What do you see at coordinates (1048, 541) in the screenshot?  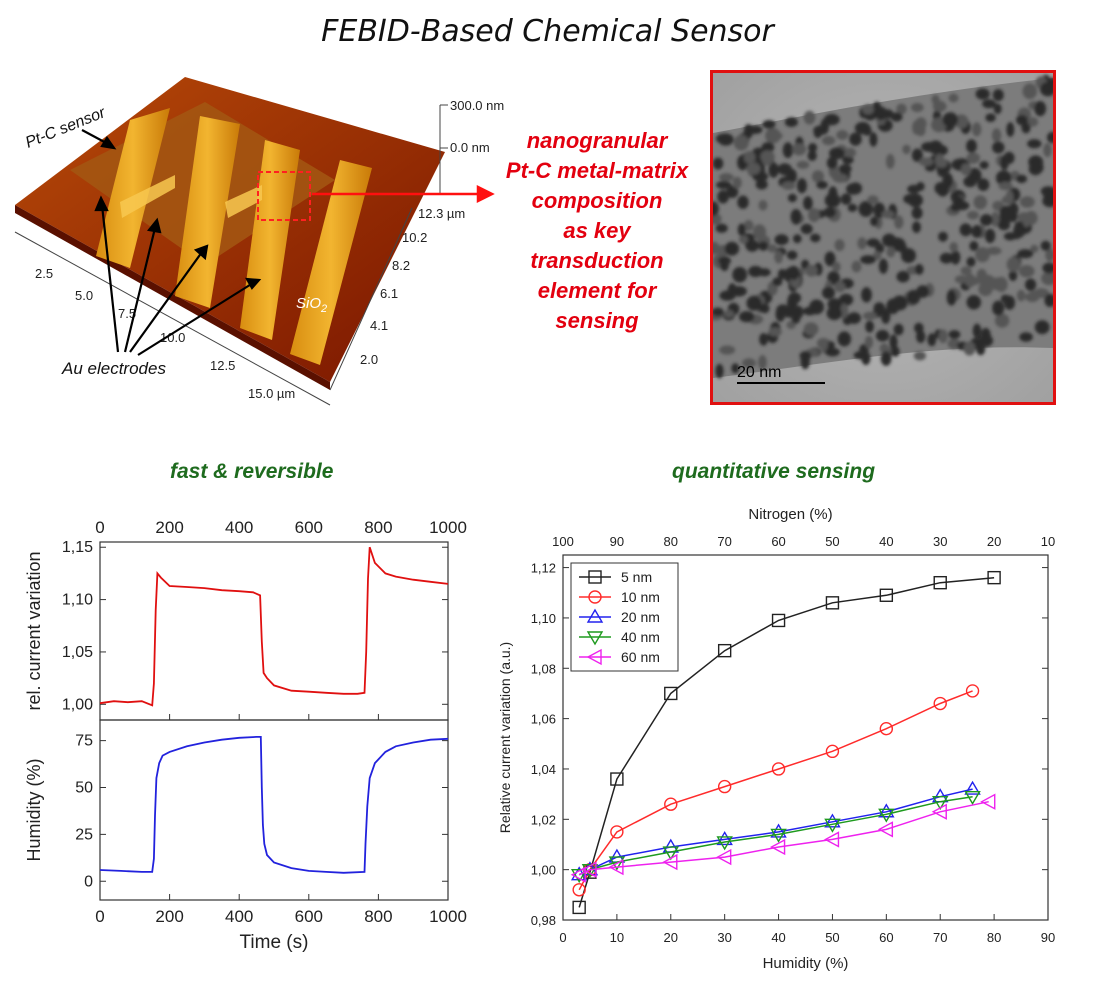 I see `x-top-tick-label: 10` at bounding box center [1048, 541].